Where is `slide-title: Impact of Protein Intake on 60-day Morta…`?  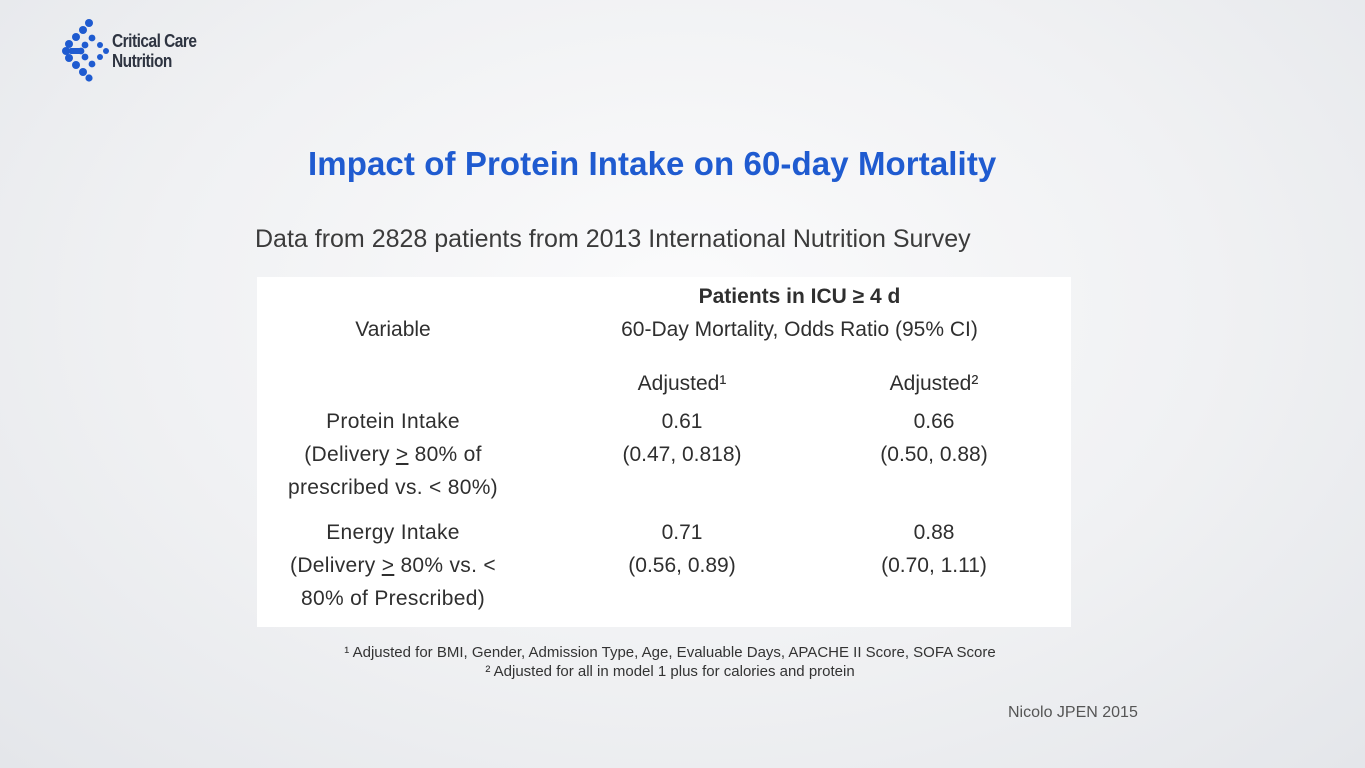 slide-title: Impact of Protein Intake on 60-day Morta… is located at coordinates (652, 163).